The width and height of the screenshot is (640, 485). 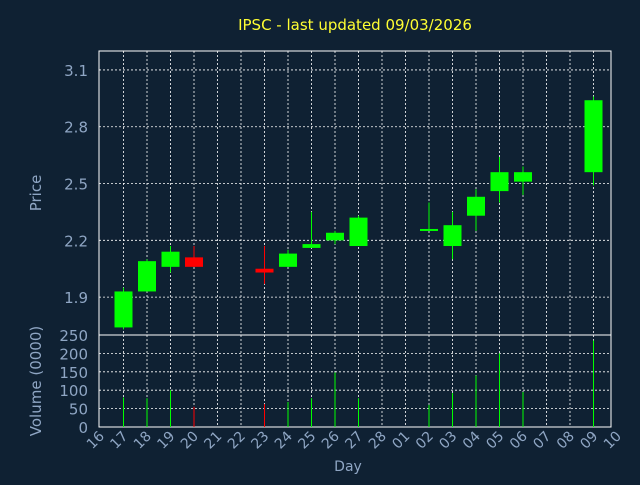 What do you see at coordinates (73, 336) in the screenshot?
I see `volume-tick-label: 250` at bounding box center [73, 336].